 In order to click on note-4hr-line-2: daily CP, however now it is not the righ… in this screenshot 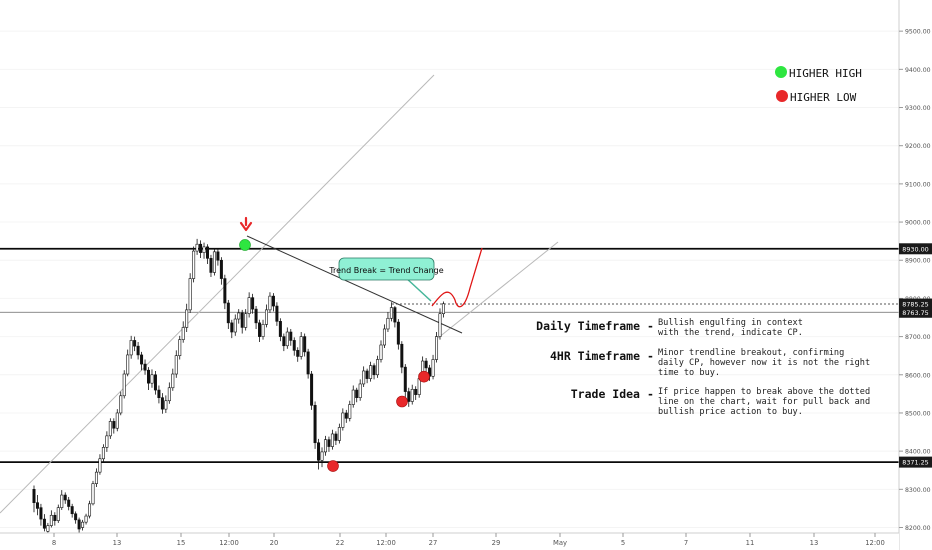, I will do `click(764, 363)`.